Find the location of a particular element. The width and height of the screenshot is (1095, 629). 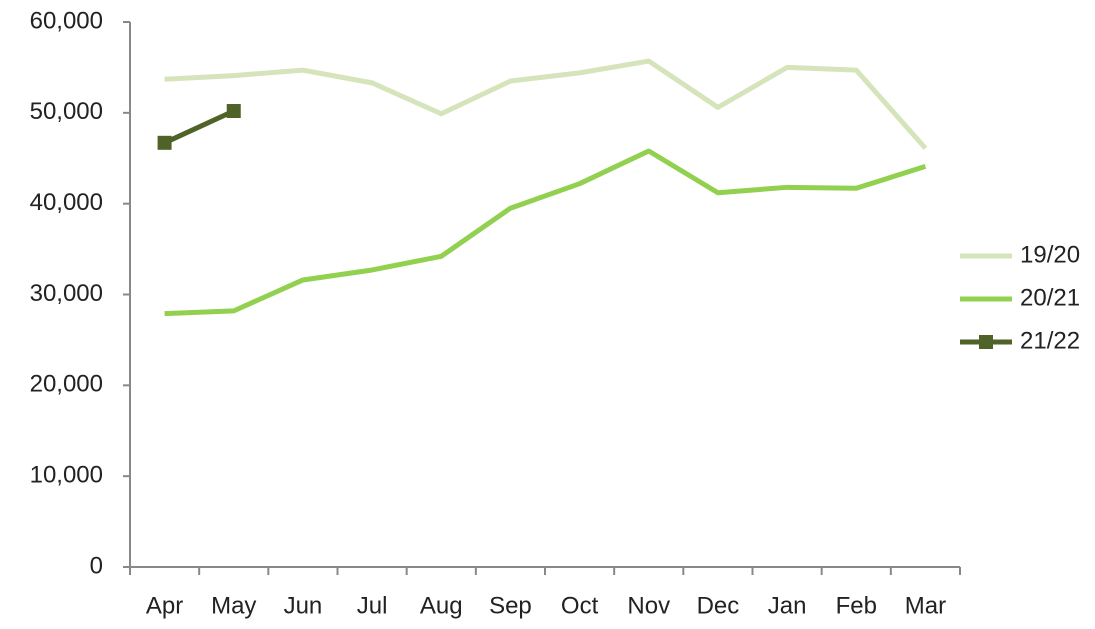

legend-label: 19/20 is located at coordinates (1050, 254).